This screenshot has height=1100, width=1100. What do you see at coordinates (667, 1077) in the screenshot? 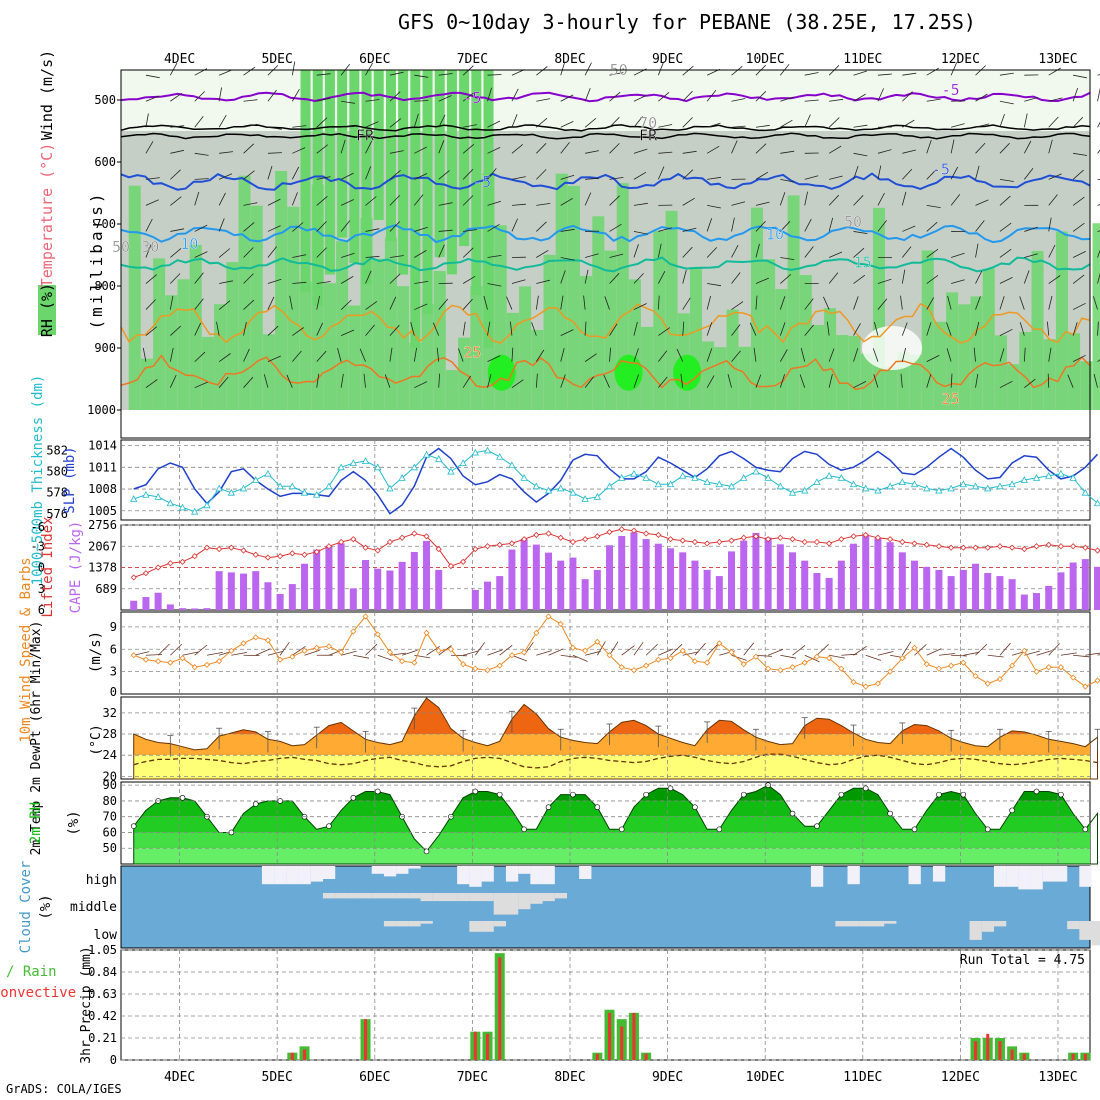
I see `bottom-day-label: 9DEC` at bounding box center [667, 1077].